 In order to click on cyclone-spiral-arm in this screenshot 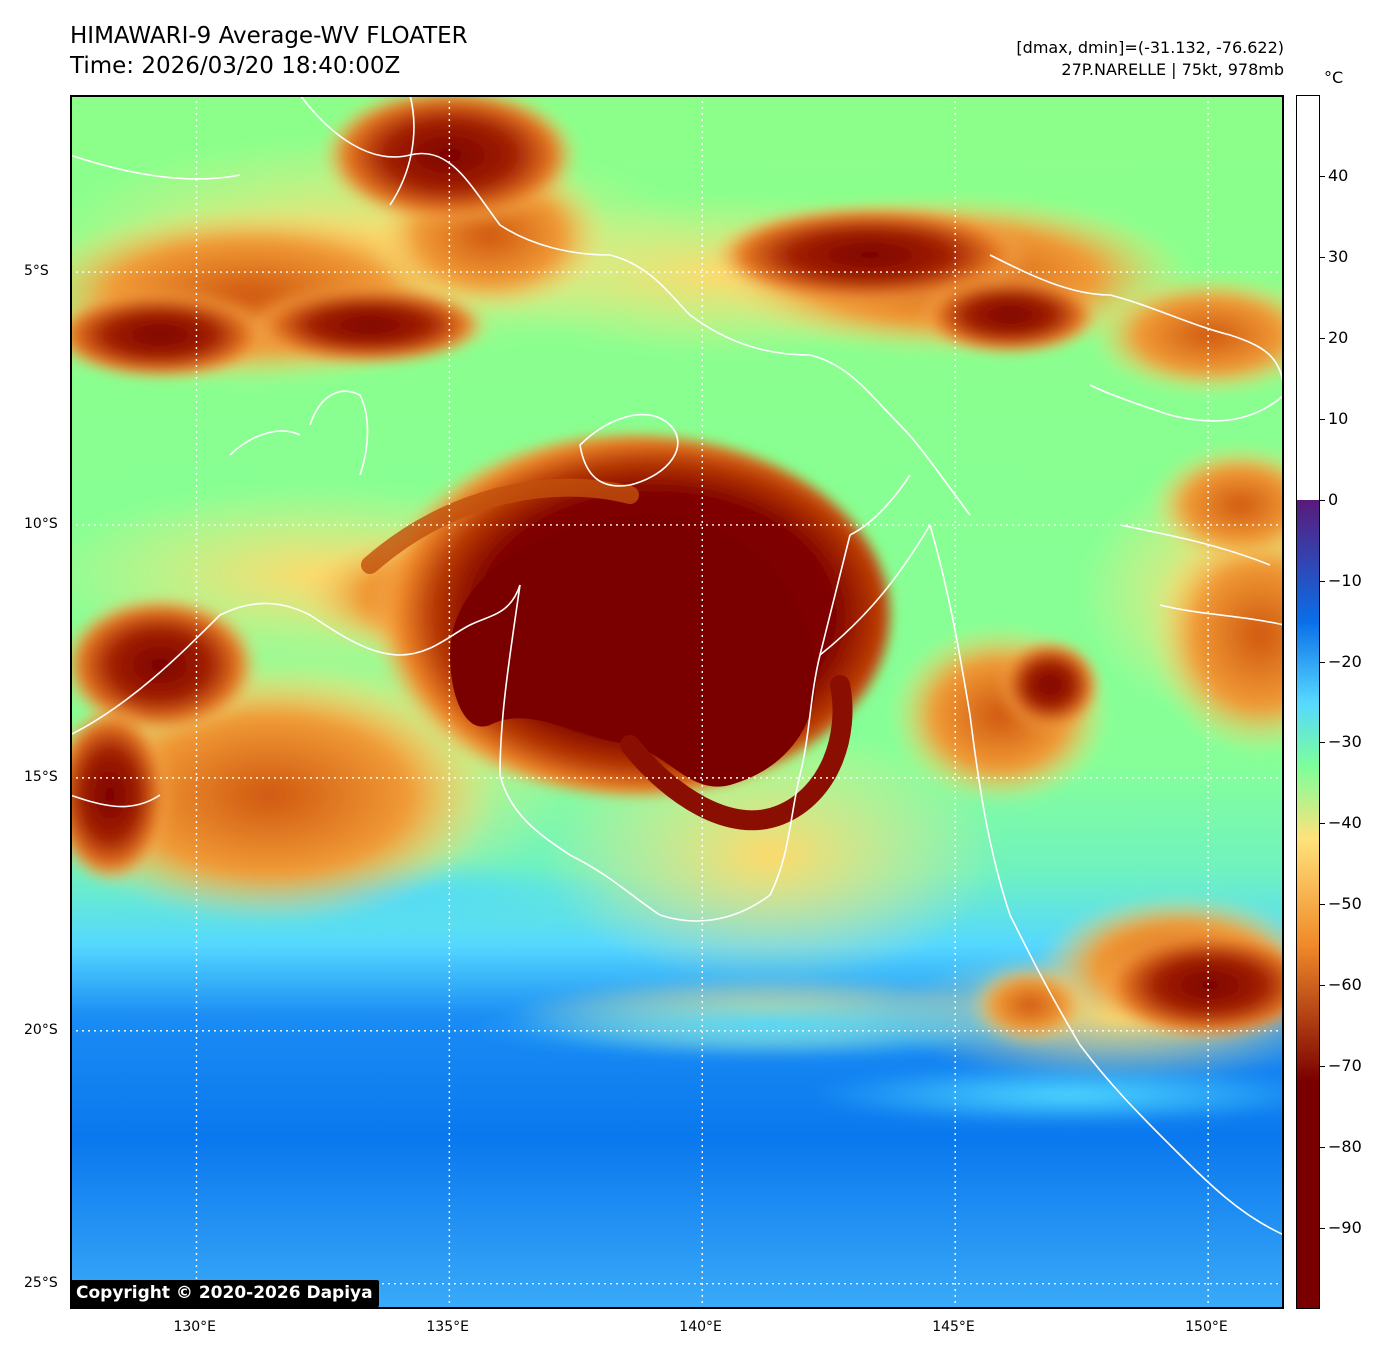, I will do `click(736, 753)`.